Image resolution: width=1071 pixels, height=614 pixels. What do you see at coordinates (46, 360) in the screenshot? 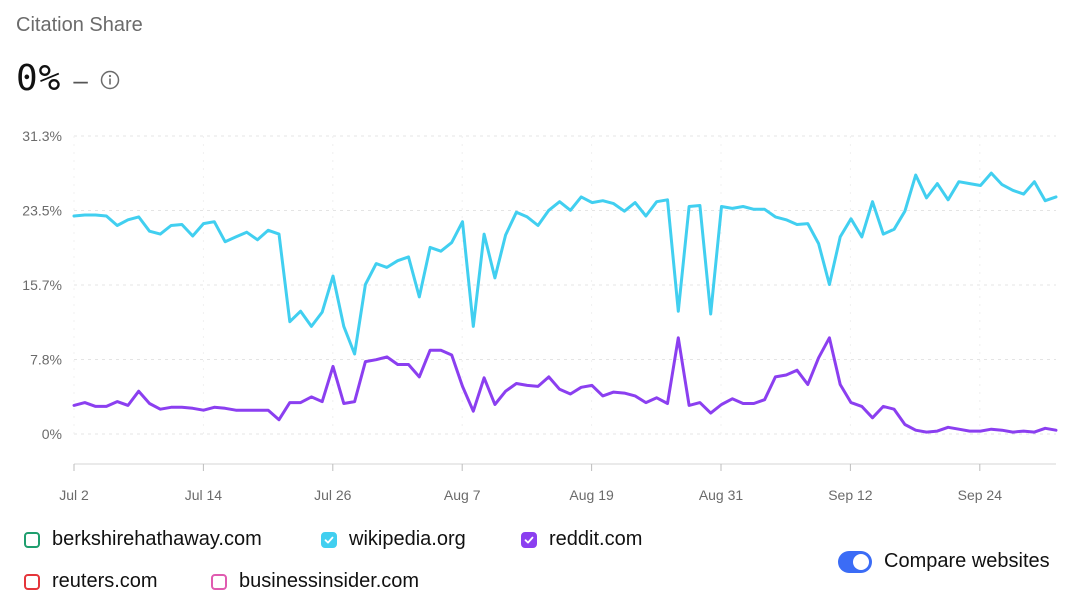
I see `y-tick-label: 7.8%` at bounding box center [46, 360].